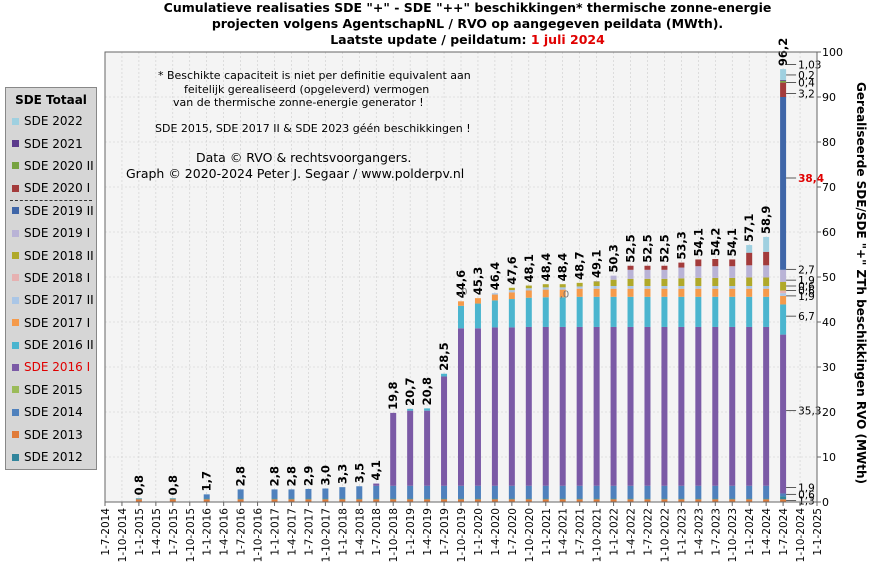  What do you see at coordinates (784, 532) in the screenshot?
I see `x-tick-label: 1-7-2024` at bounding box center [784, 532].